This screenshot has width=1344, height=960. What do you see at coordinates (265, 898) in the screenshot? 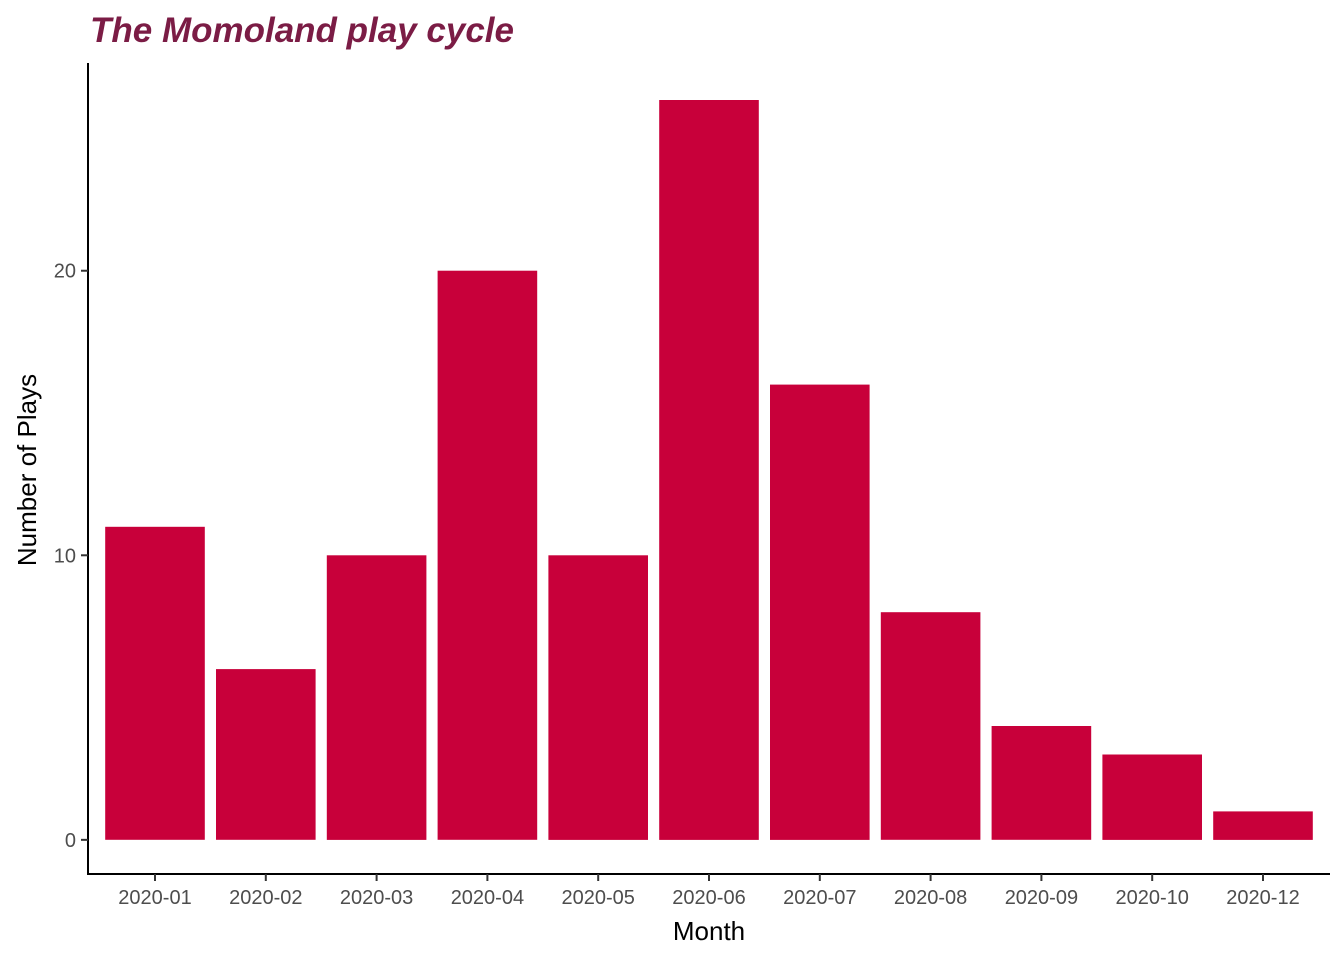
I see `x-tick-label: 2020-02` at bounding box center [265, 898].